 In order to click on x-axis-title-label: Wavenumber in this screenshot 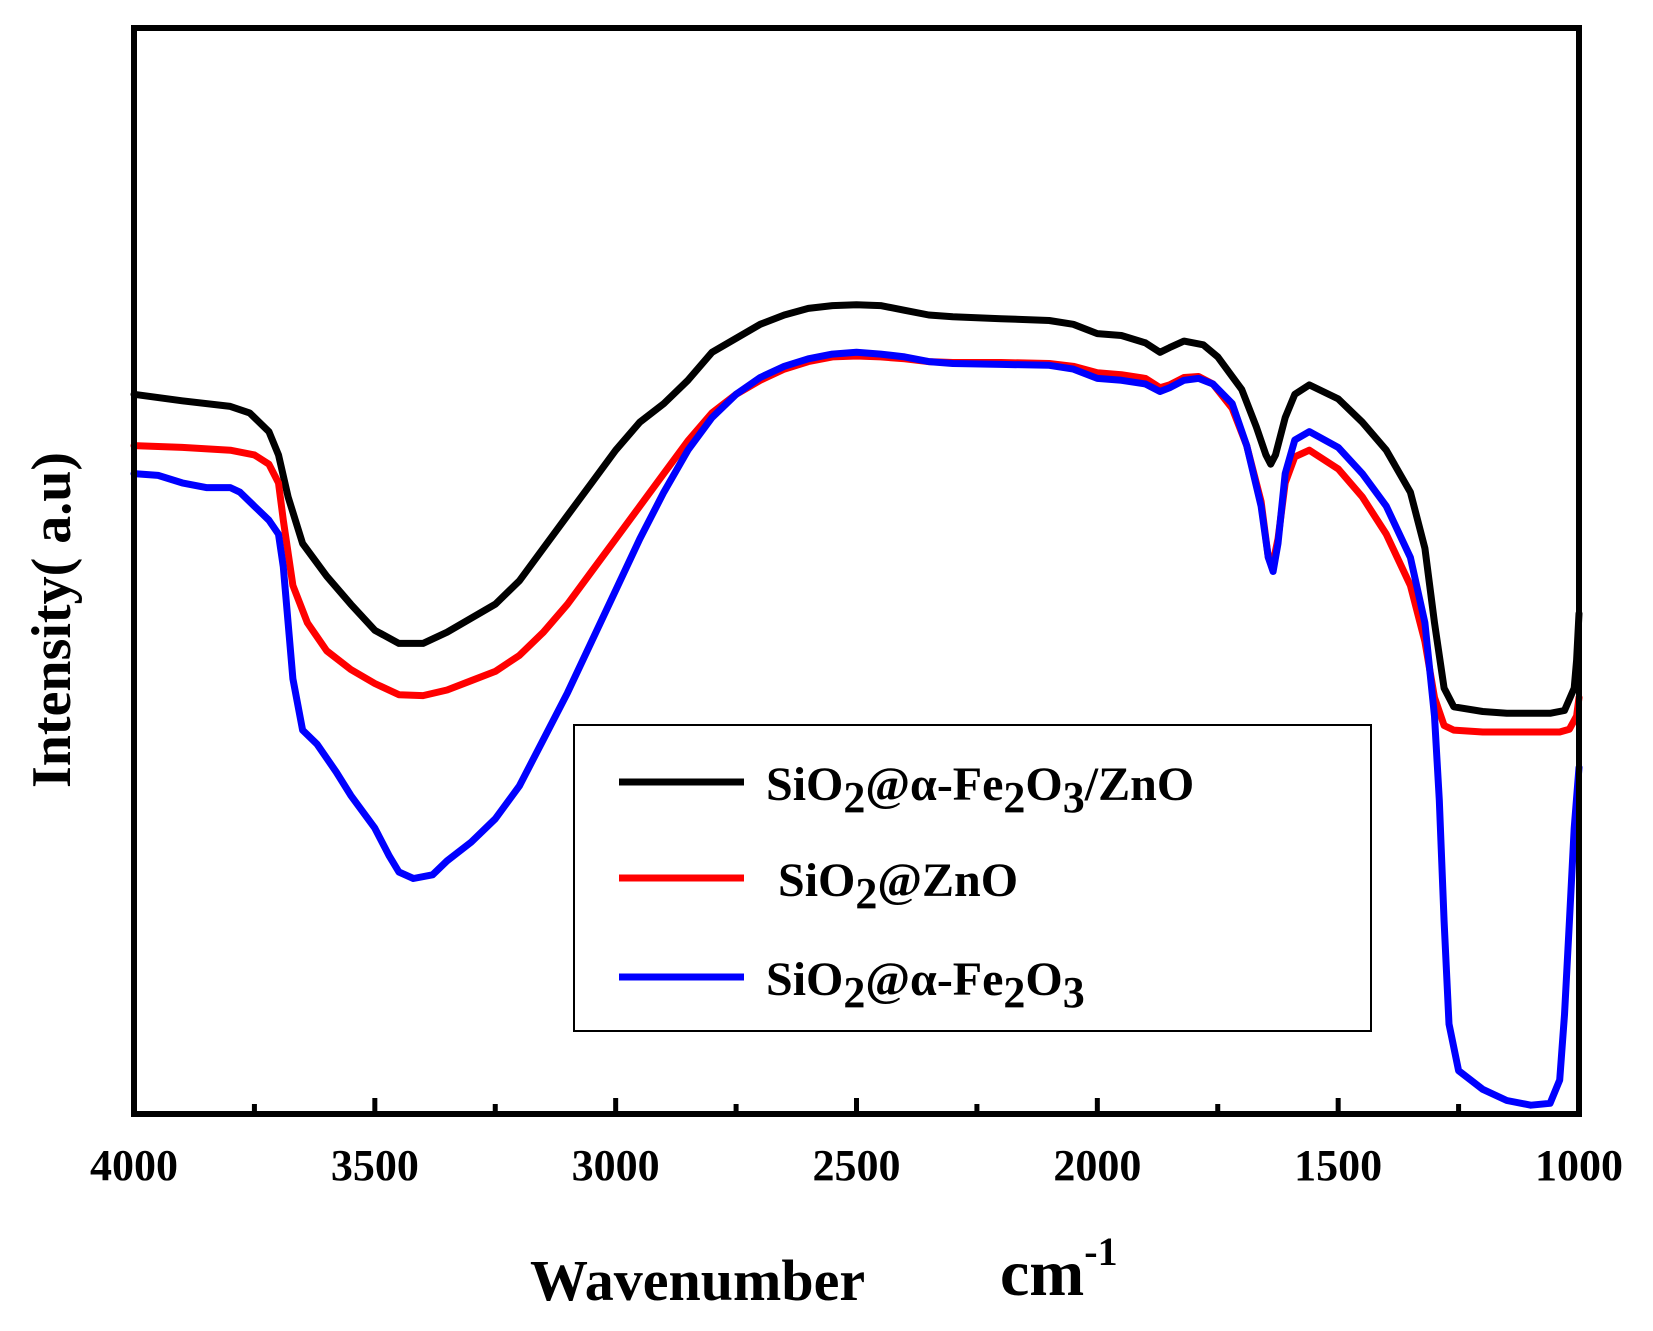, I will do `click(697, 1280)`.